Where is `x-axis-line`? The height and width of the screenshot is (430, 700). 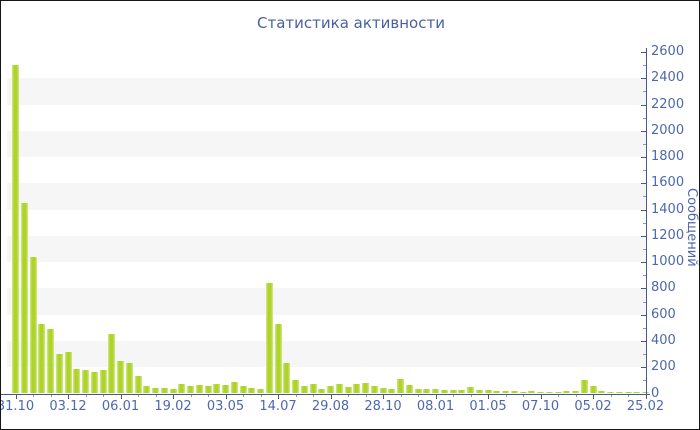
x-axis-line is located at coordinates (325, 394).